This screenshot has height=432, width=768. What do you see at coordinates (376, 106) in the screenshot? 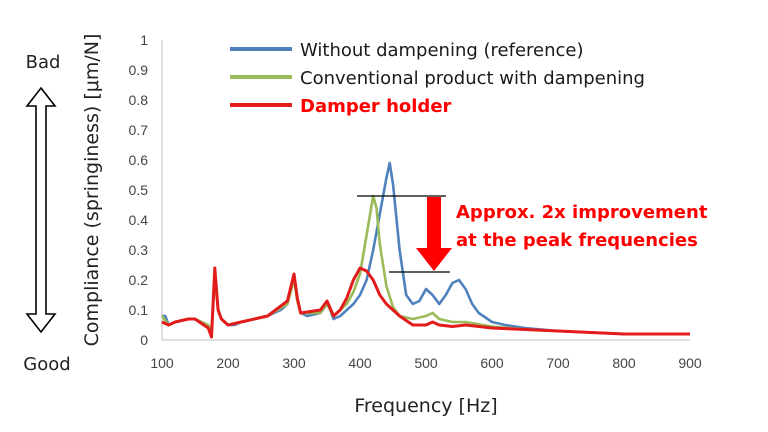
I see `legend-label-damper-holder: Damper holder` at bounding box center [376, 106].